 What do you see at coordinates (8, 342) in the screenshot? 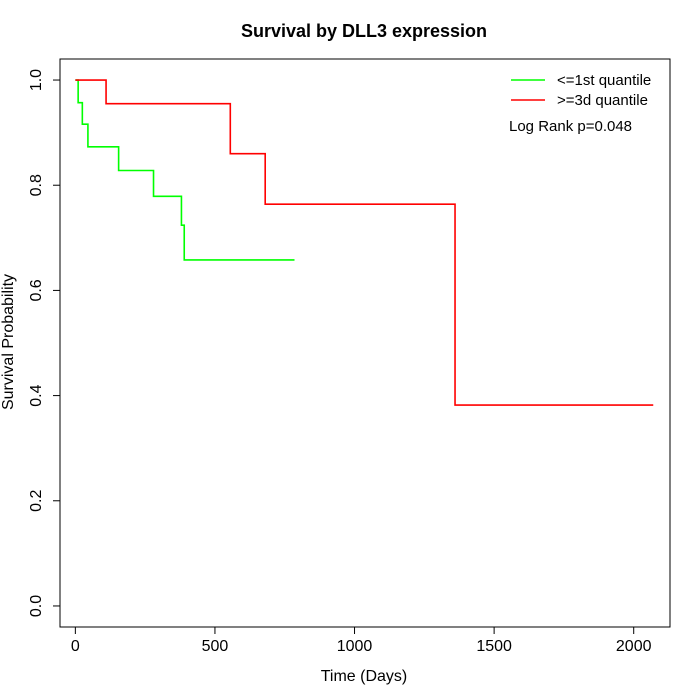
I see `y-axis-label: Survival Probability` at bounding box center [8, 342].